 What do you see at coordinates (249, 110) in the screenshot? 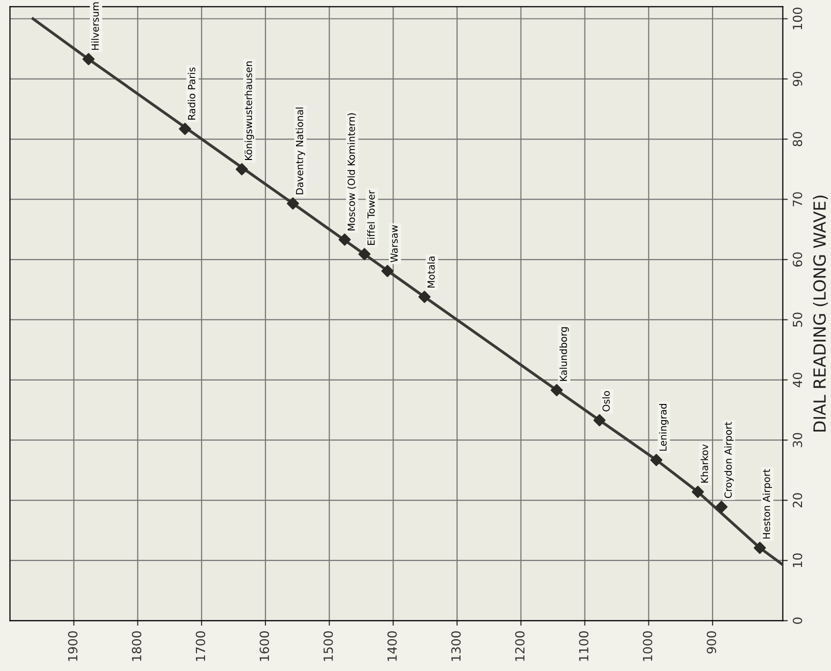
I see `annotation: Königswusterhausen` at bounding box center [249, 110].